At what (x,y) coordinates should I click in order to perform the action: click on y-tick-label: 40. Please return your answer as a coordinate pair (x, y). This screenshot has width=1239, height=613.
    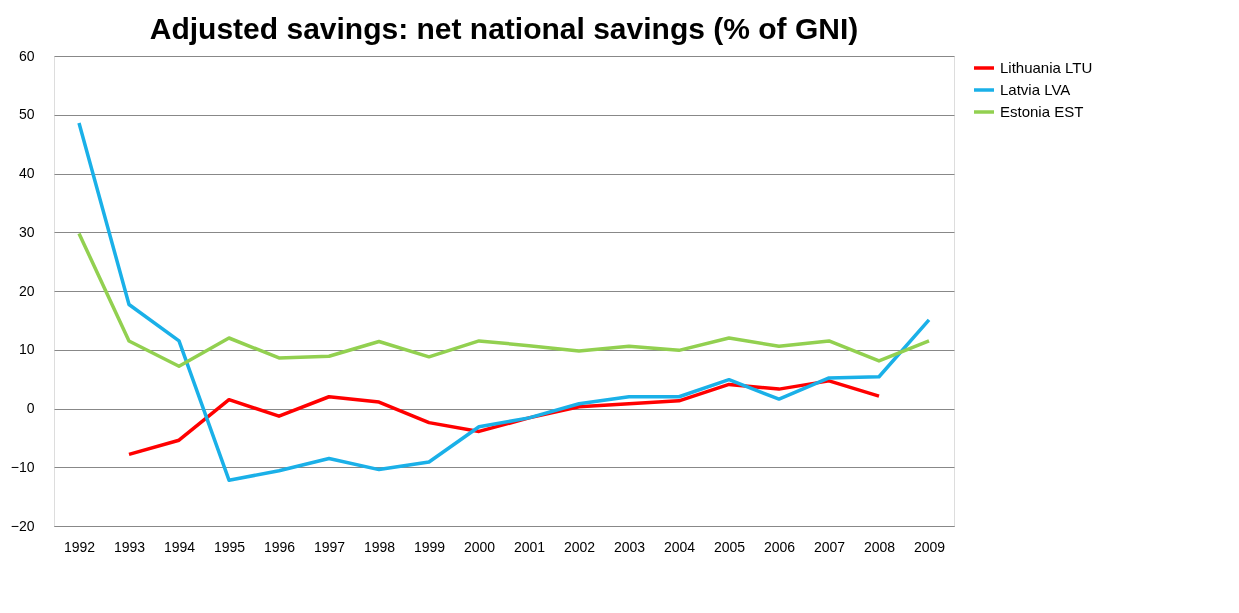
    Looking at the image, I should click on (26, 173).